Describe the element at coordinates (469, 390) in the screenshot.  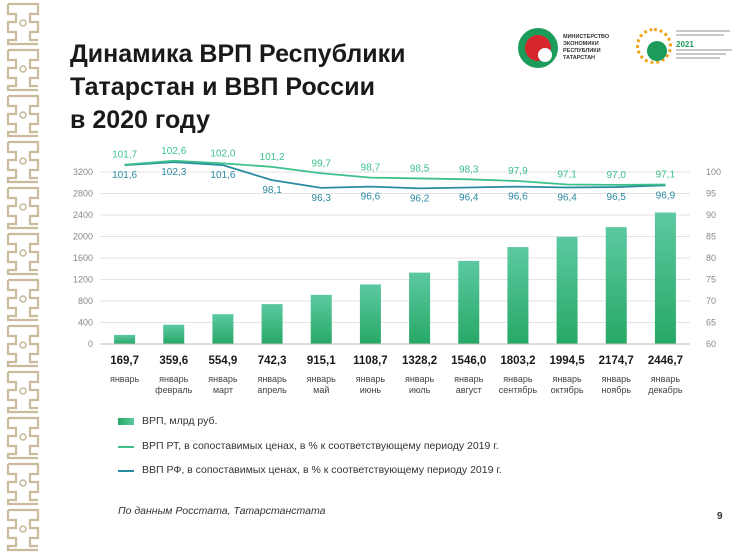
I see `x-tick-label: август` at that location.